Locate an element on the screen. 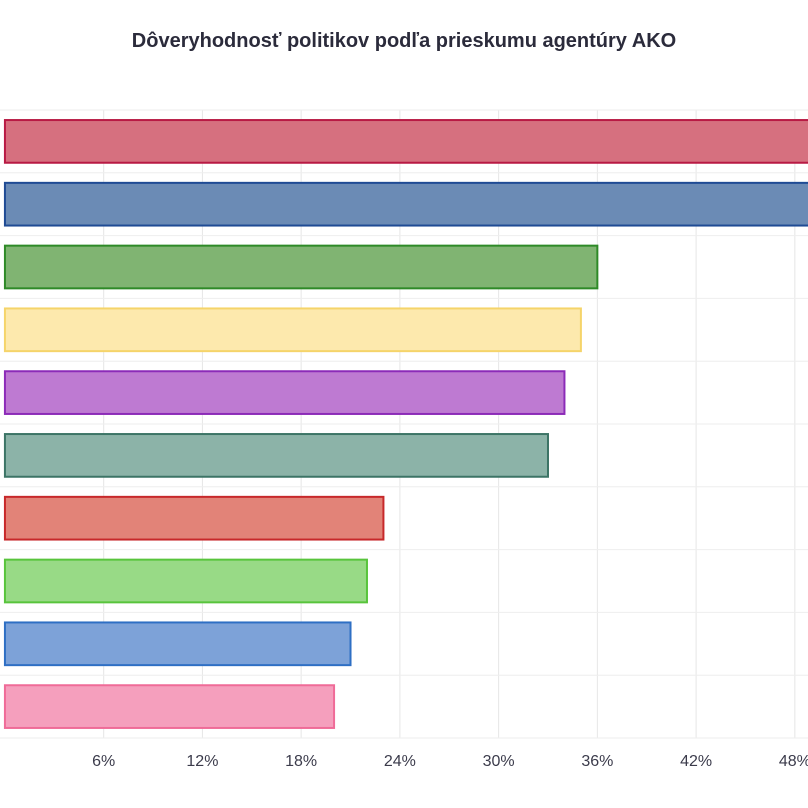 The height and width of the screenshot is (808, 808). x-axis-ticks: 6% 12% 18% 24% 30% 36% 42% 48% is located at coordinates (450, 761).